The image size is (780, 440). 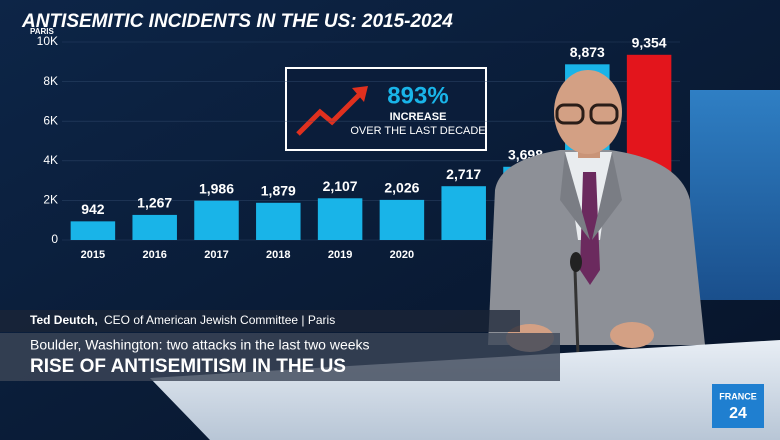 What do you see at coordinates (417, 95) in the screenshot?
I see `annotation-value: 893%` at bounding box center [417, 95].